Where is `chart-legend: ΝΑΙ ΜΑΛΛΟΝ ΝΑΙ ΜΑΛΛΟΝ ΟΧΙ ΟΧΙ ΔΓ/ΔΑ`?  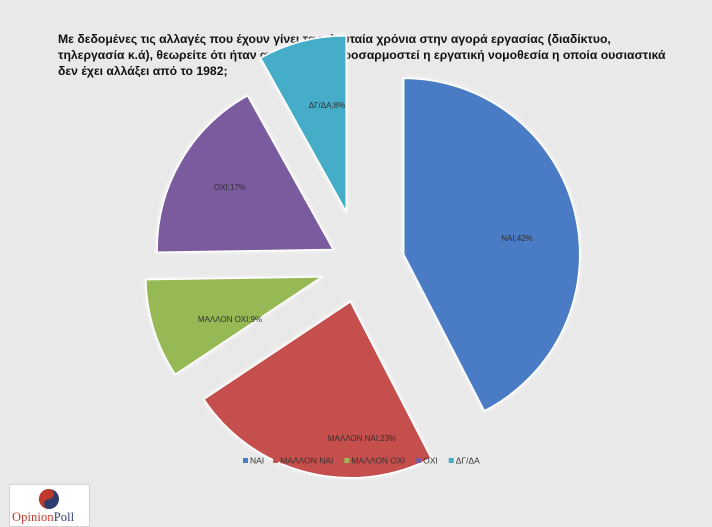 chart-legend: ΝΑΙ ΜΑΛΛΟΝ ΝΑΙ ΜΑΛΛΟΝ ΟΧΙ ΟΧΙ ΔΓ/ΔΑ is located at coordinates (361, 461).